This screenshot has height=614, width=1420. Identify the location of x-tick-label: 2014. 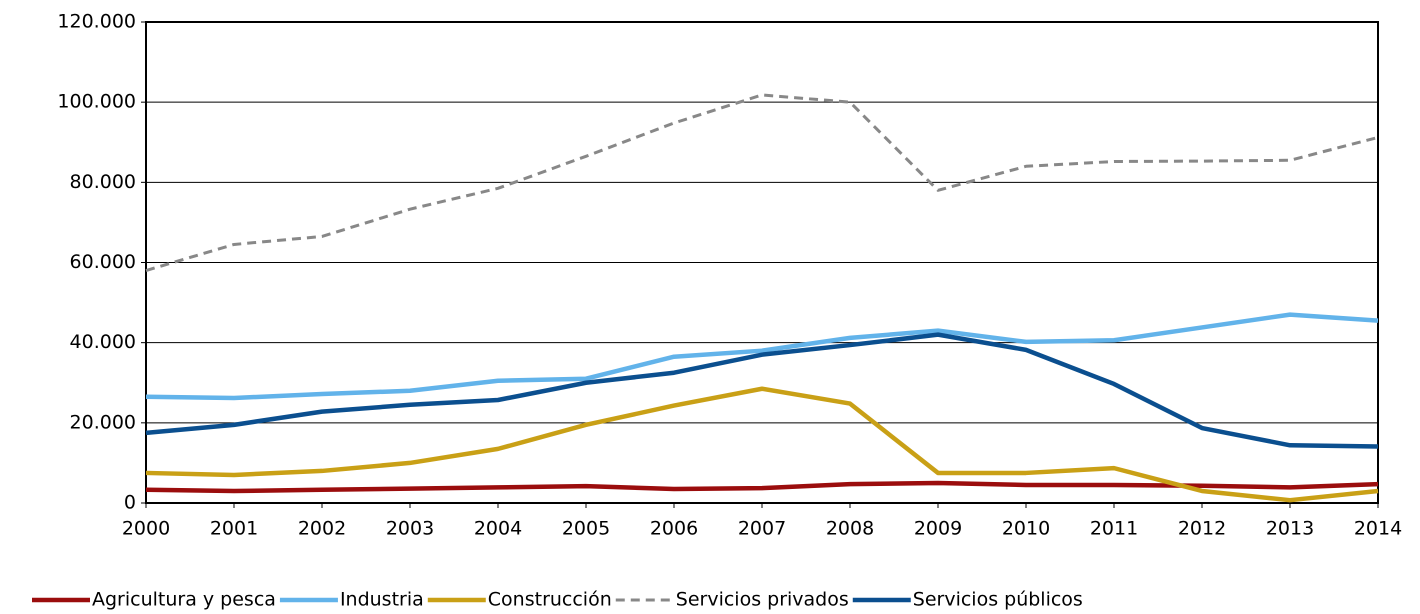
(1378, 529).